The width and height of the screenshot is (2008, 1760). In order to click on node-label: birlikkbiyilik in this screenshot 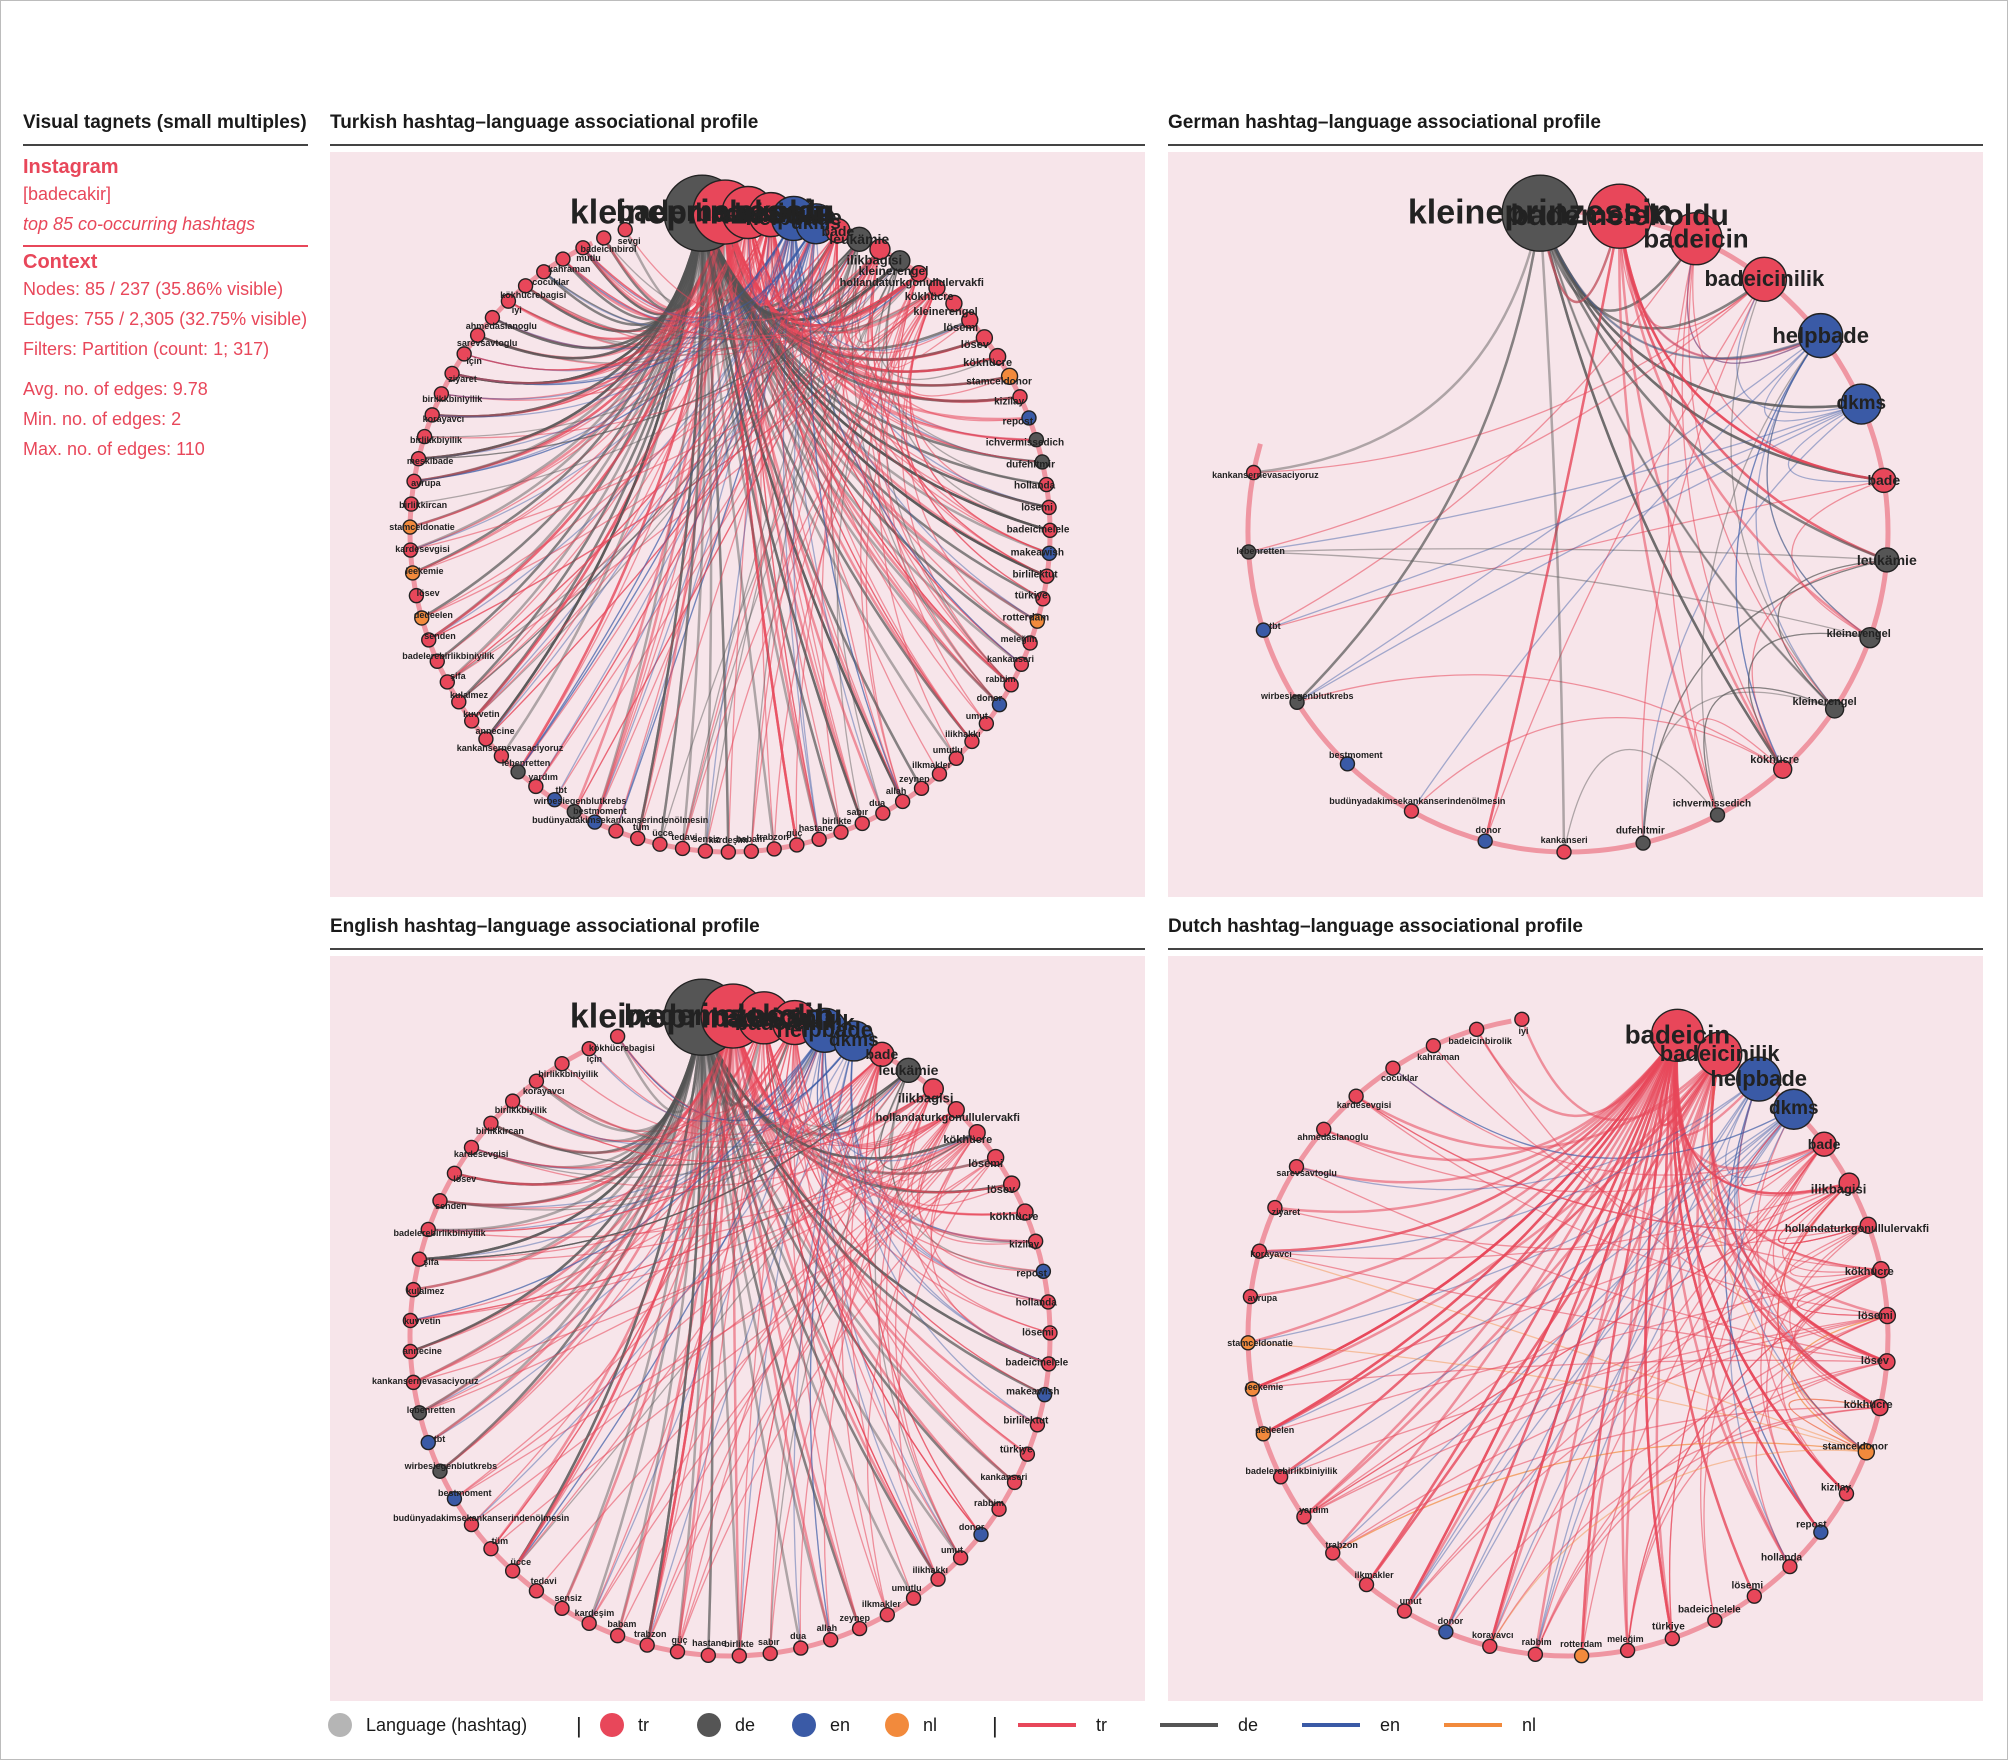, I will do `click(436, 440)`.